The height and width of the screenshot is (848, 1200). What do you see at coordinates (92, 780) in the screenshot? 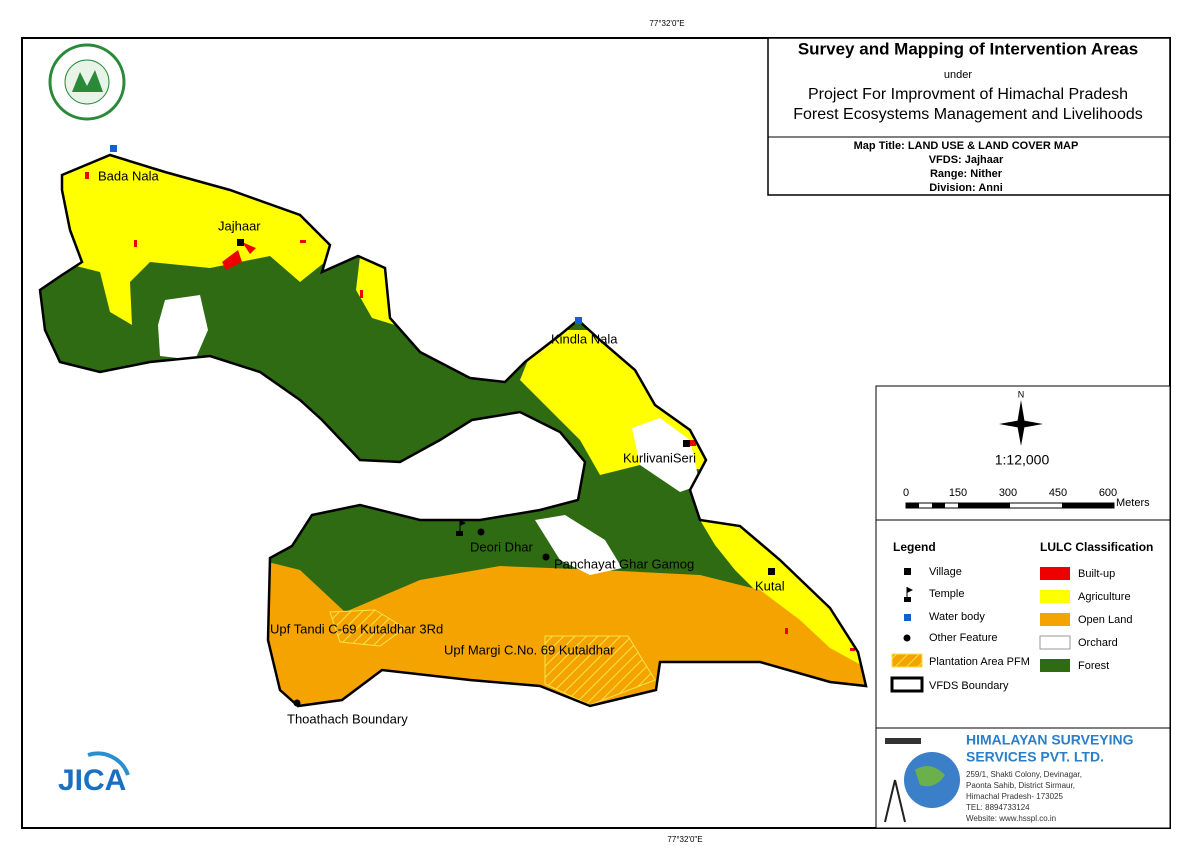
I see `logo-text: JICA` at bounding box center [92, 780].